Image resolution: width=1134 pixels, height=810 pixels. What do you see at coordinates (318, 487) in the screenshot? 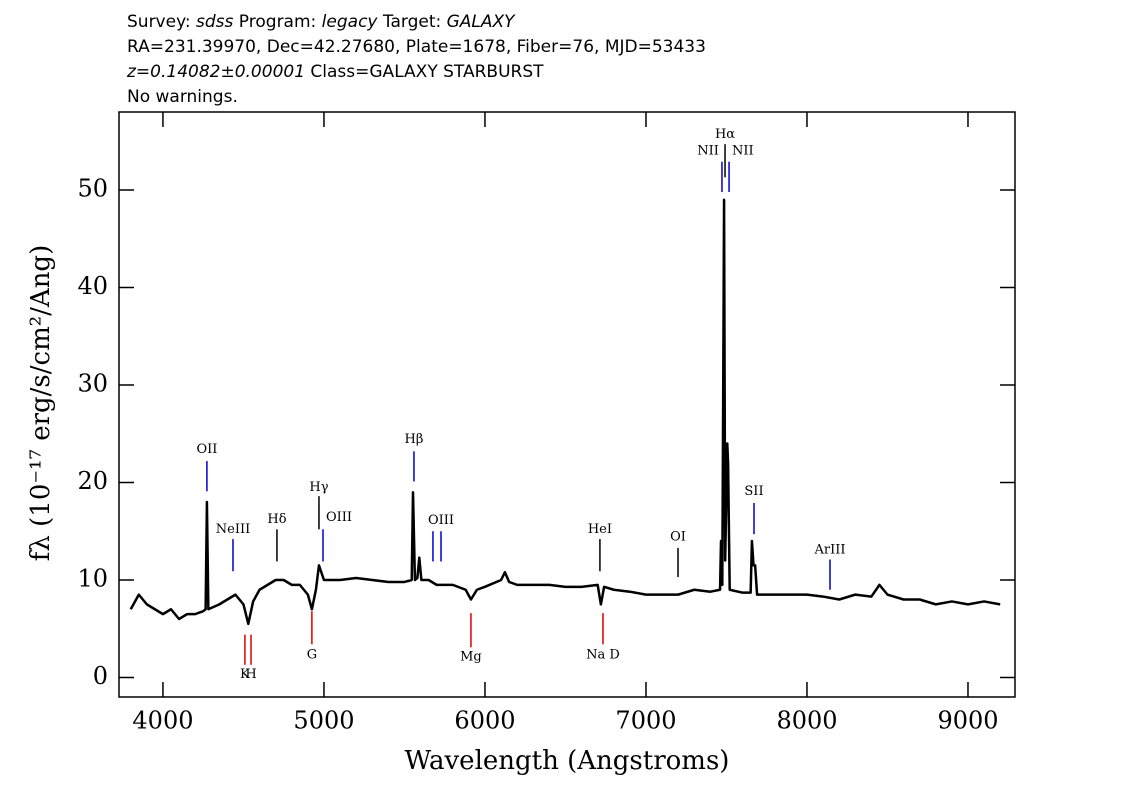
I see `line-label: Hγ` at bounding box center [318, 487].